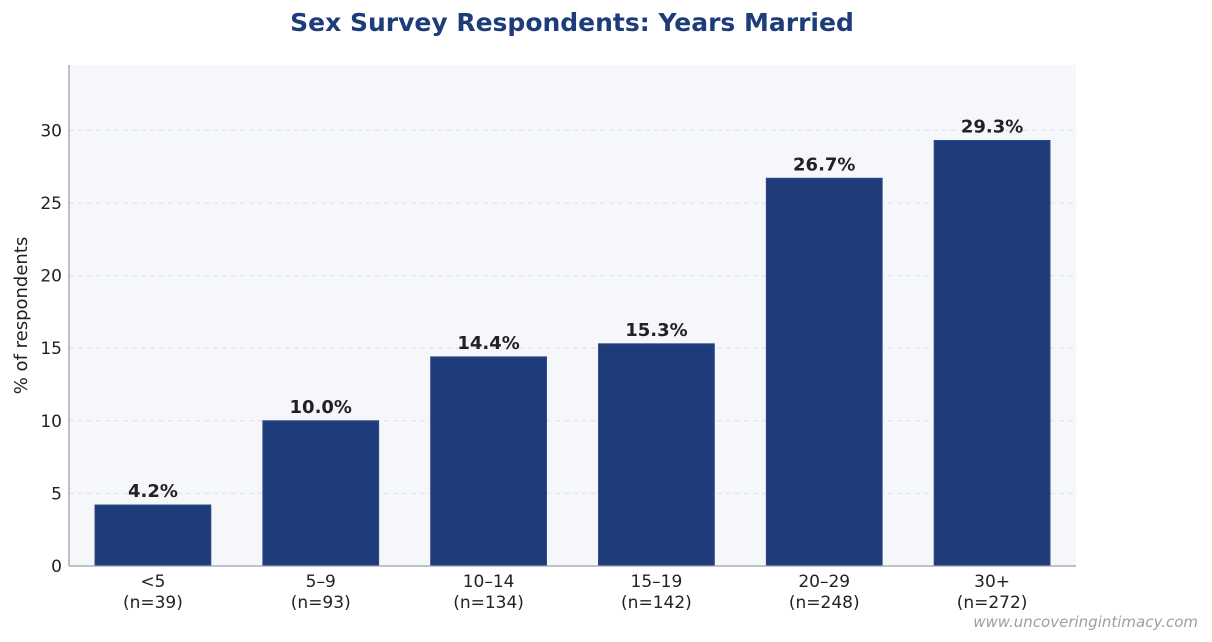 This screenshot has height=642, width=1212. What do you see at coordinates (489, 582) in the screenshot?
I see `x-tick-label: 10–14` at bounding box center [489, 582].